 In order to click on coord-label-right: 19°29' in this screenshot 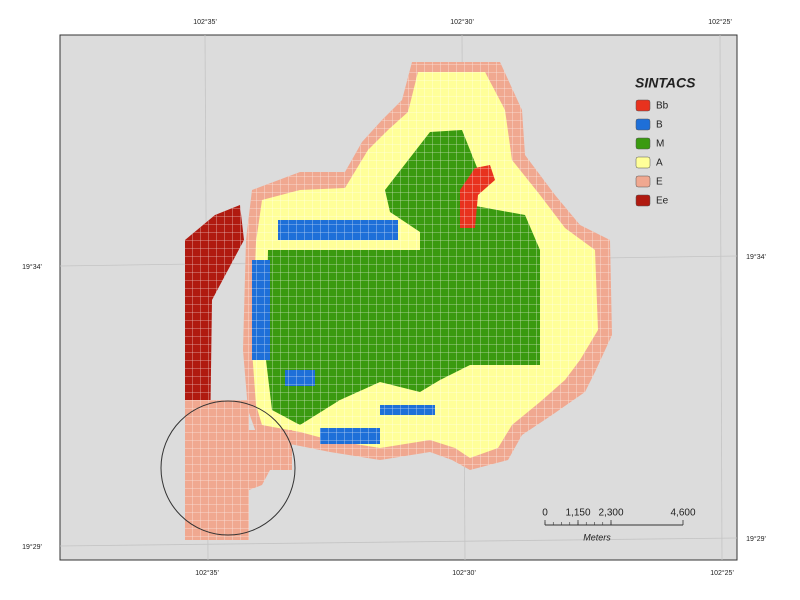, I will do `click(756, 539)`.